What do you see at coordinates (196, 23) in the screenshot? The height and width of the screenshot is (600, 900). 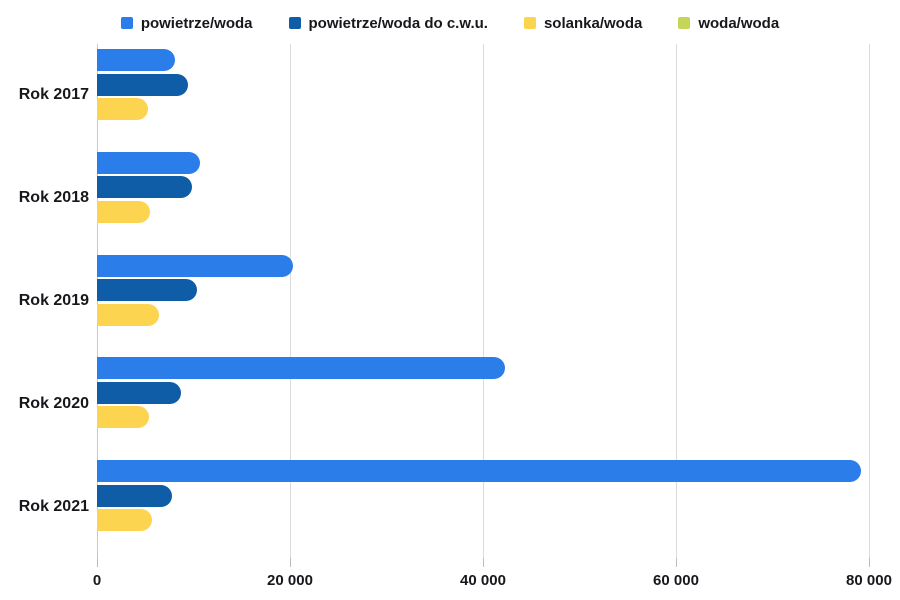 I see `legend-label: powietrze/woda` at bounding box center [196, 23].